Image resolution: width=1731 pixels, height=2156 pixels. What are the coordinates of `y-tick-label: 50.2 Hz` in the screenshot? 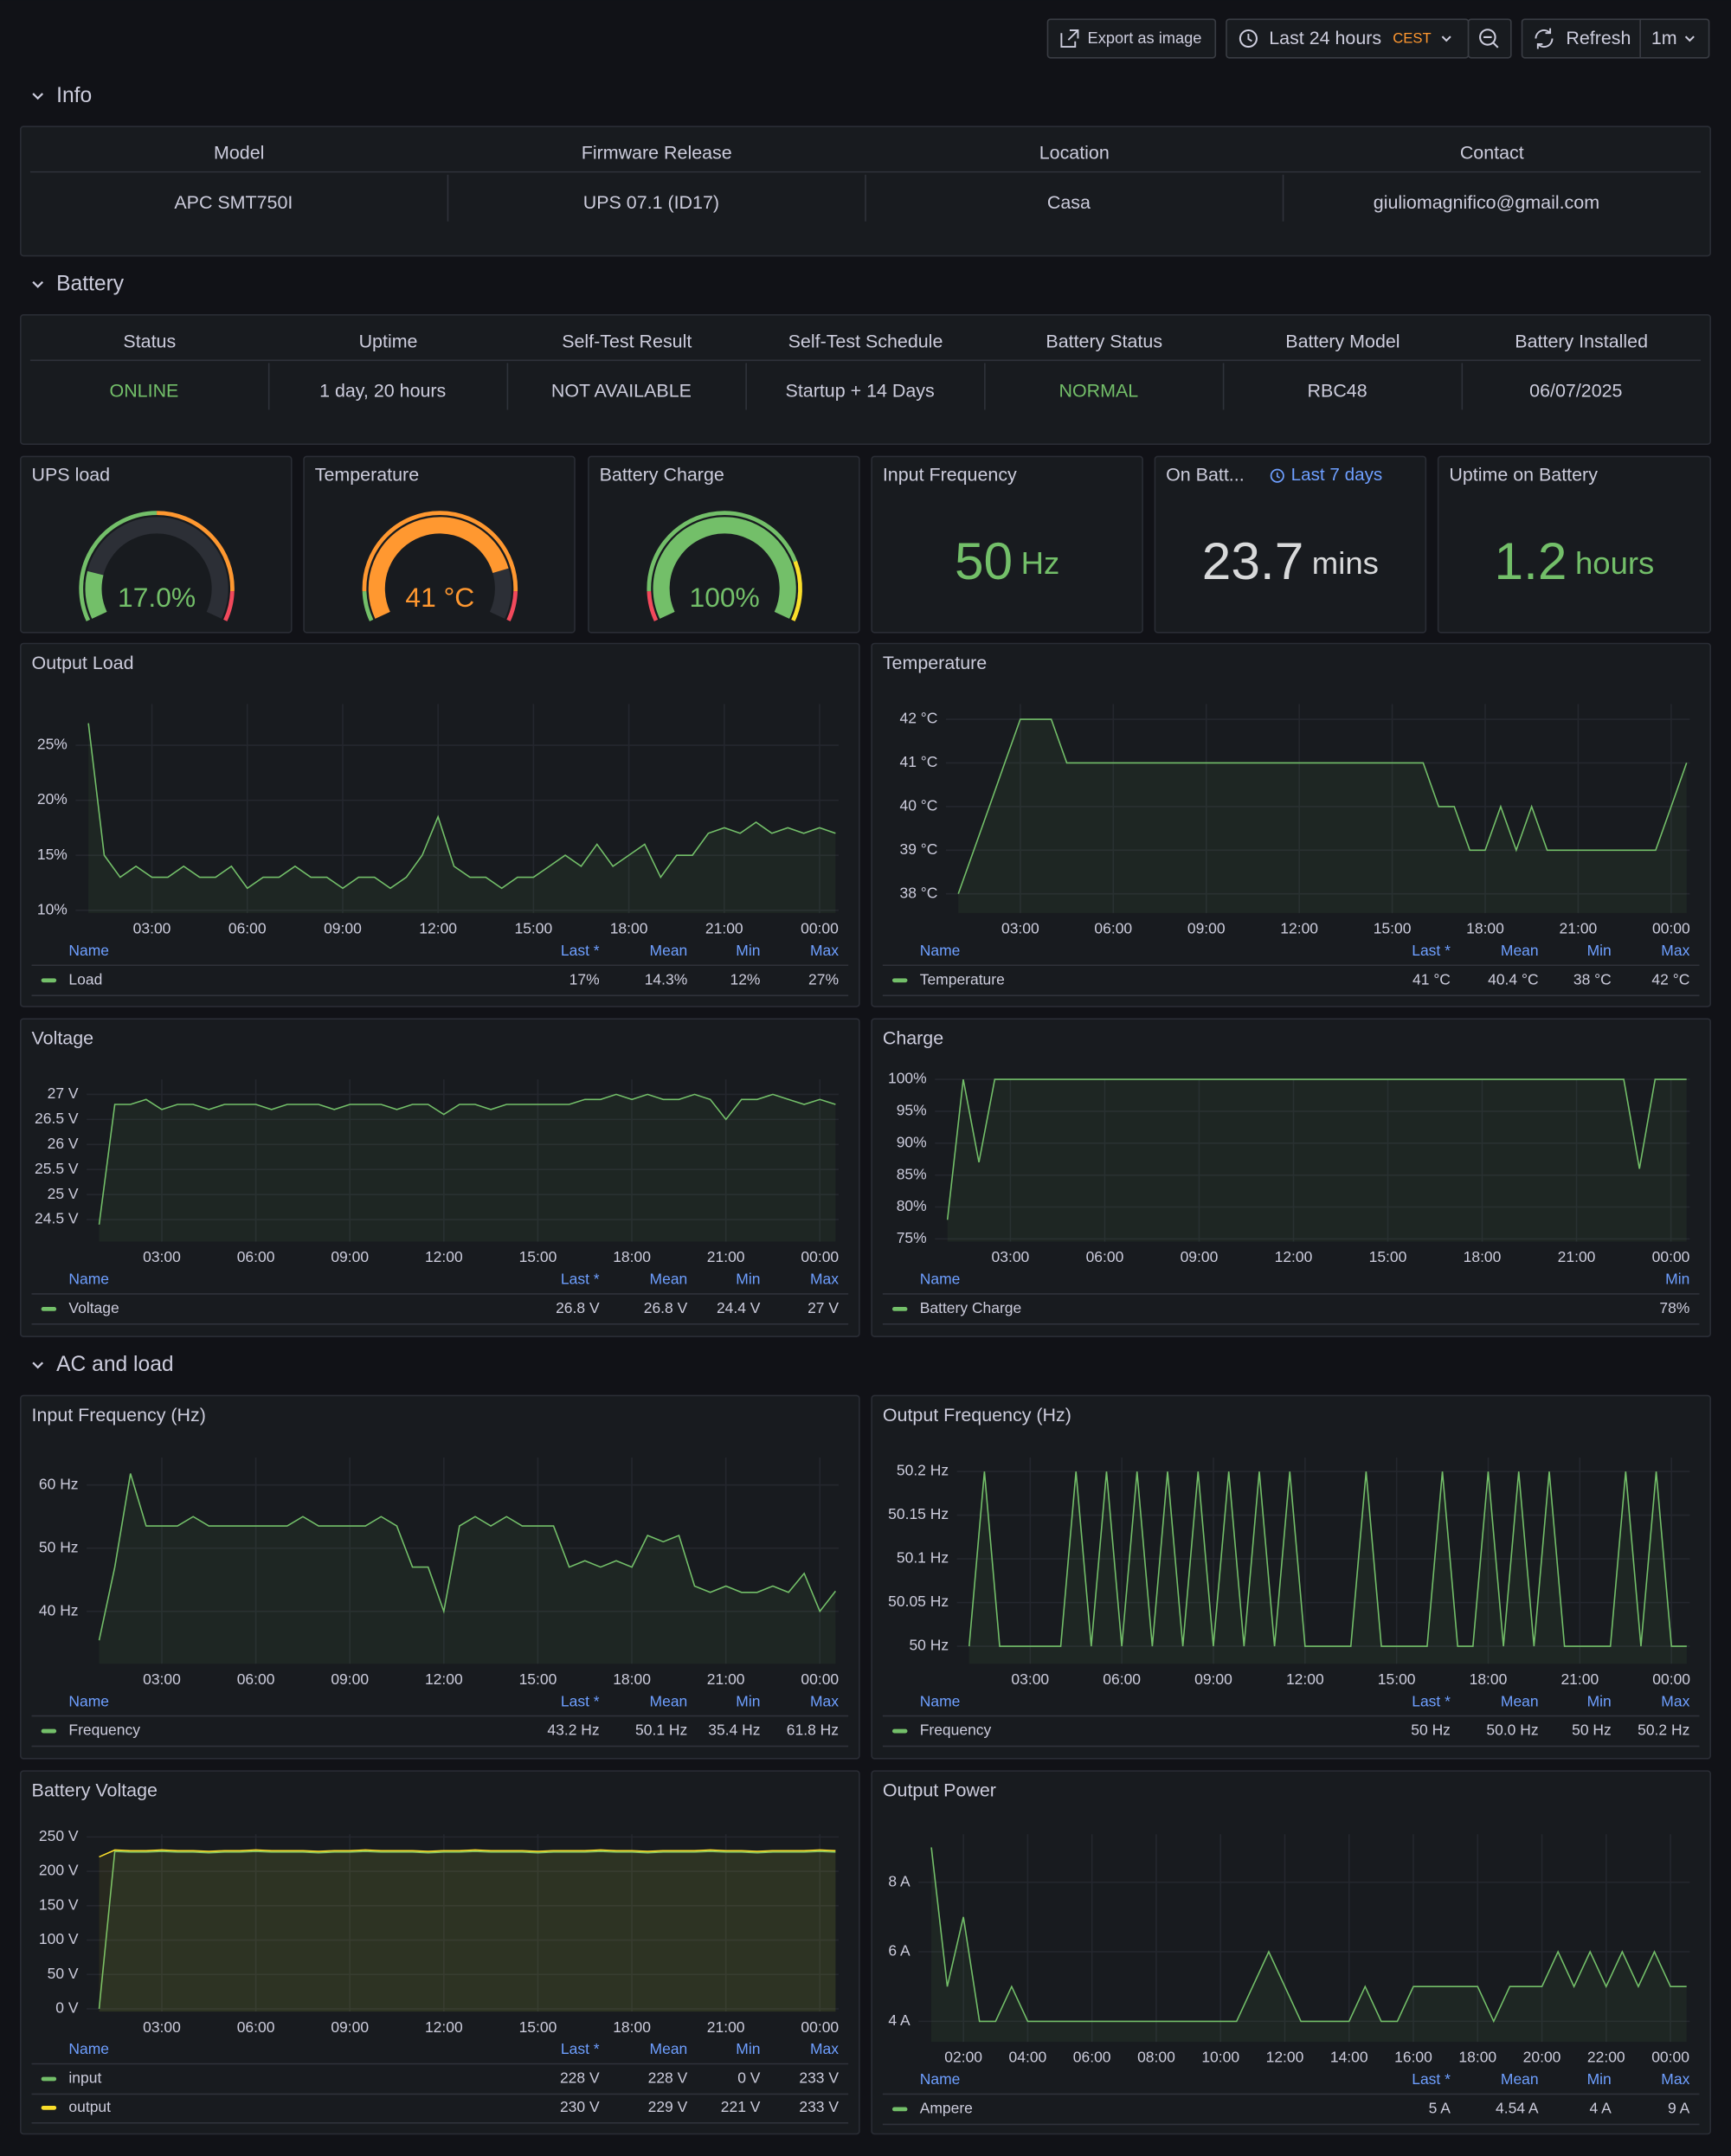 It's located at (923, 1470).